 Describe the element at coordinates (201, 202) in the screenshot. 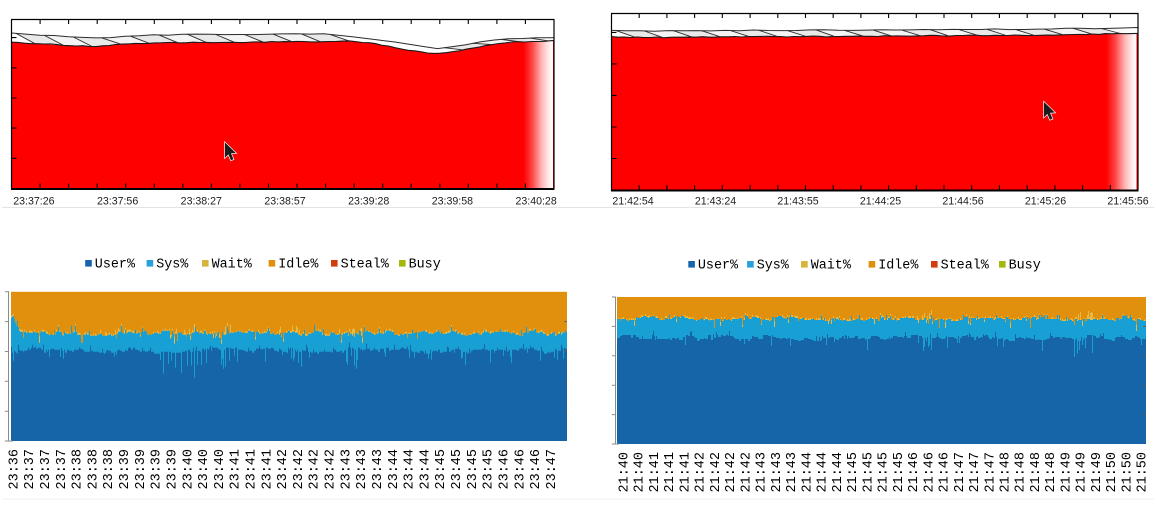

I see `svg-text: 23:38:27` at that location.